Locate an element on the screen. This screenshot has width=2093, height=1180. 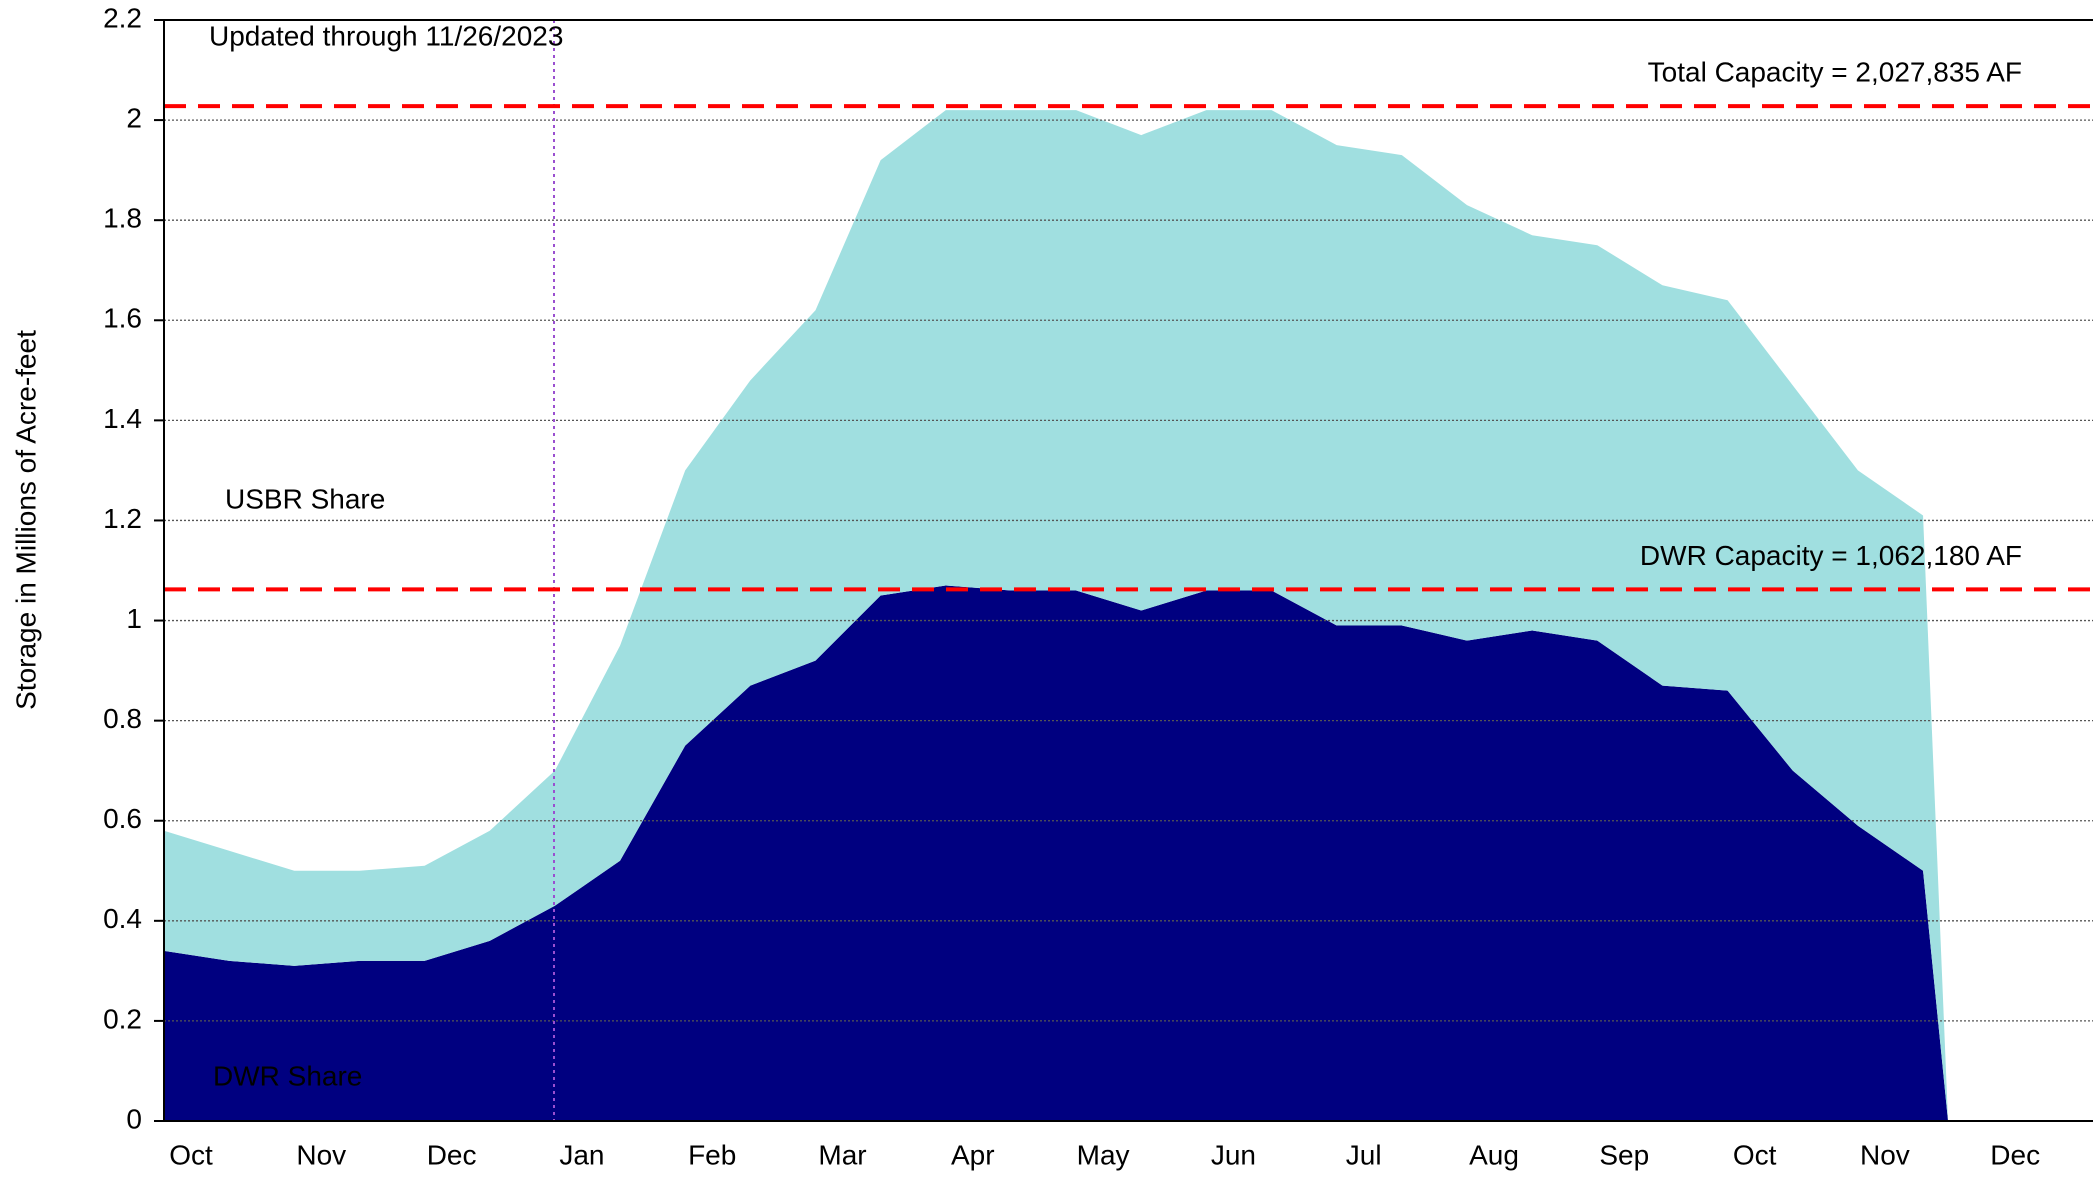
y-axis-label: Storage in Millions of Acre-feet is located at coordinates (25, 520).